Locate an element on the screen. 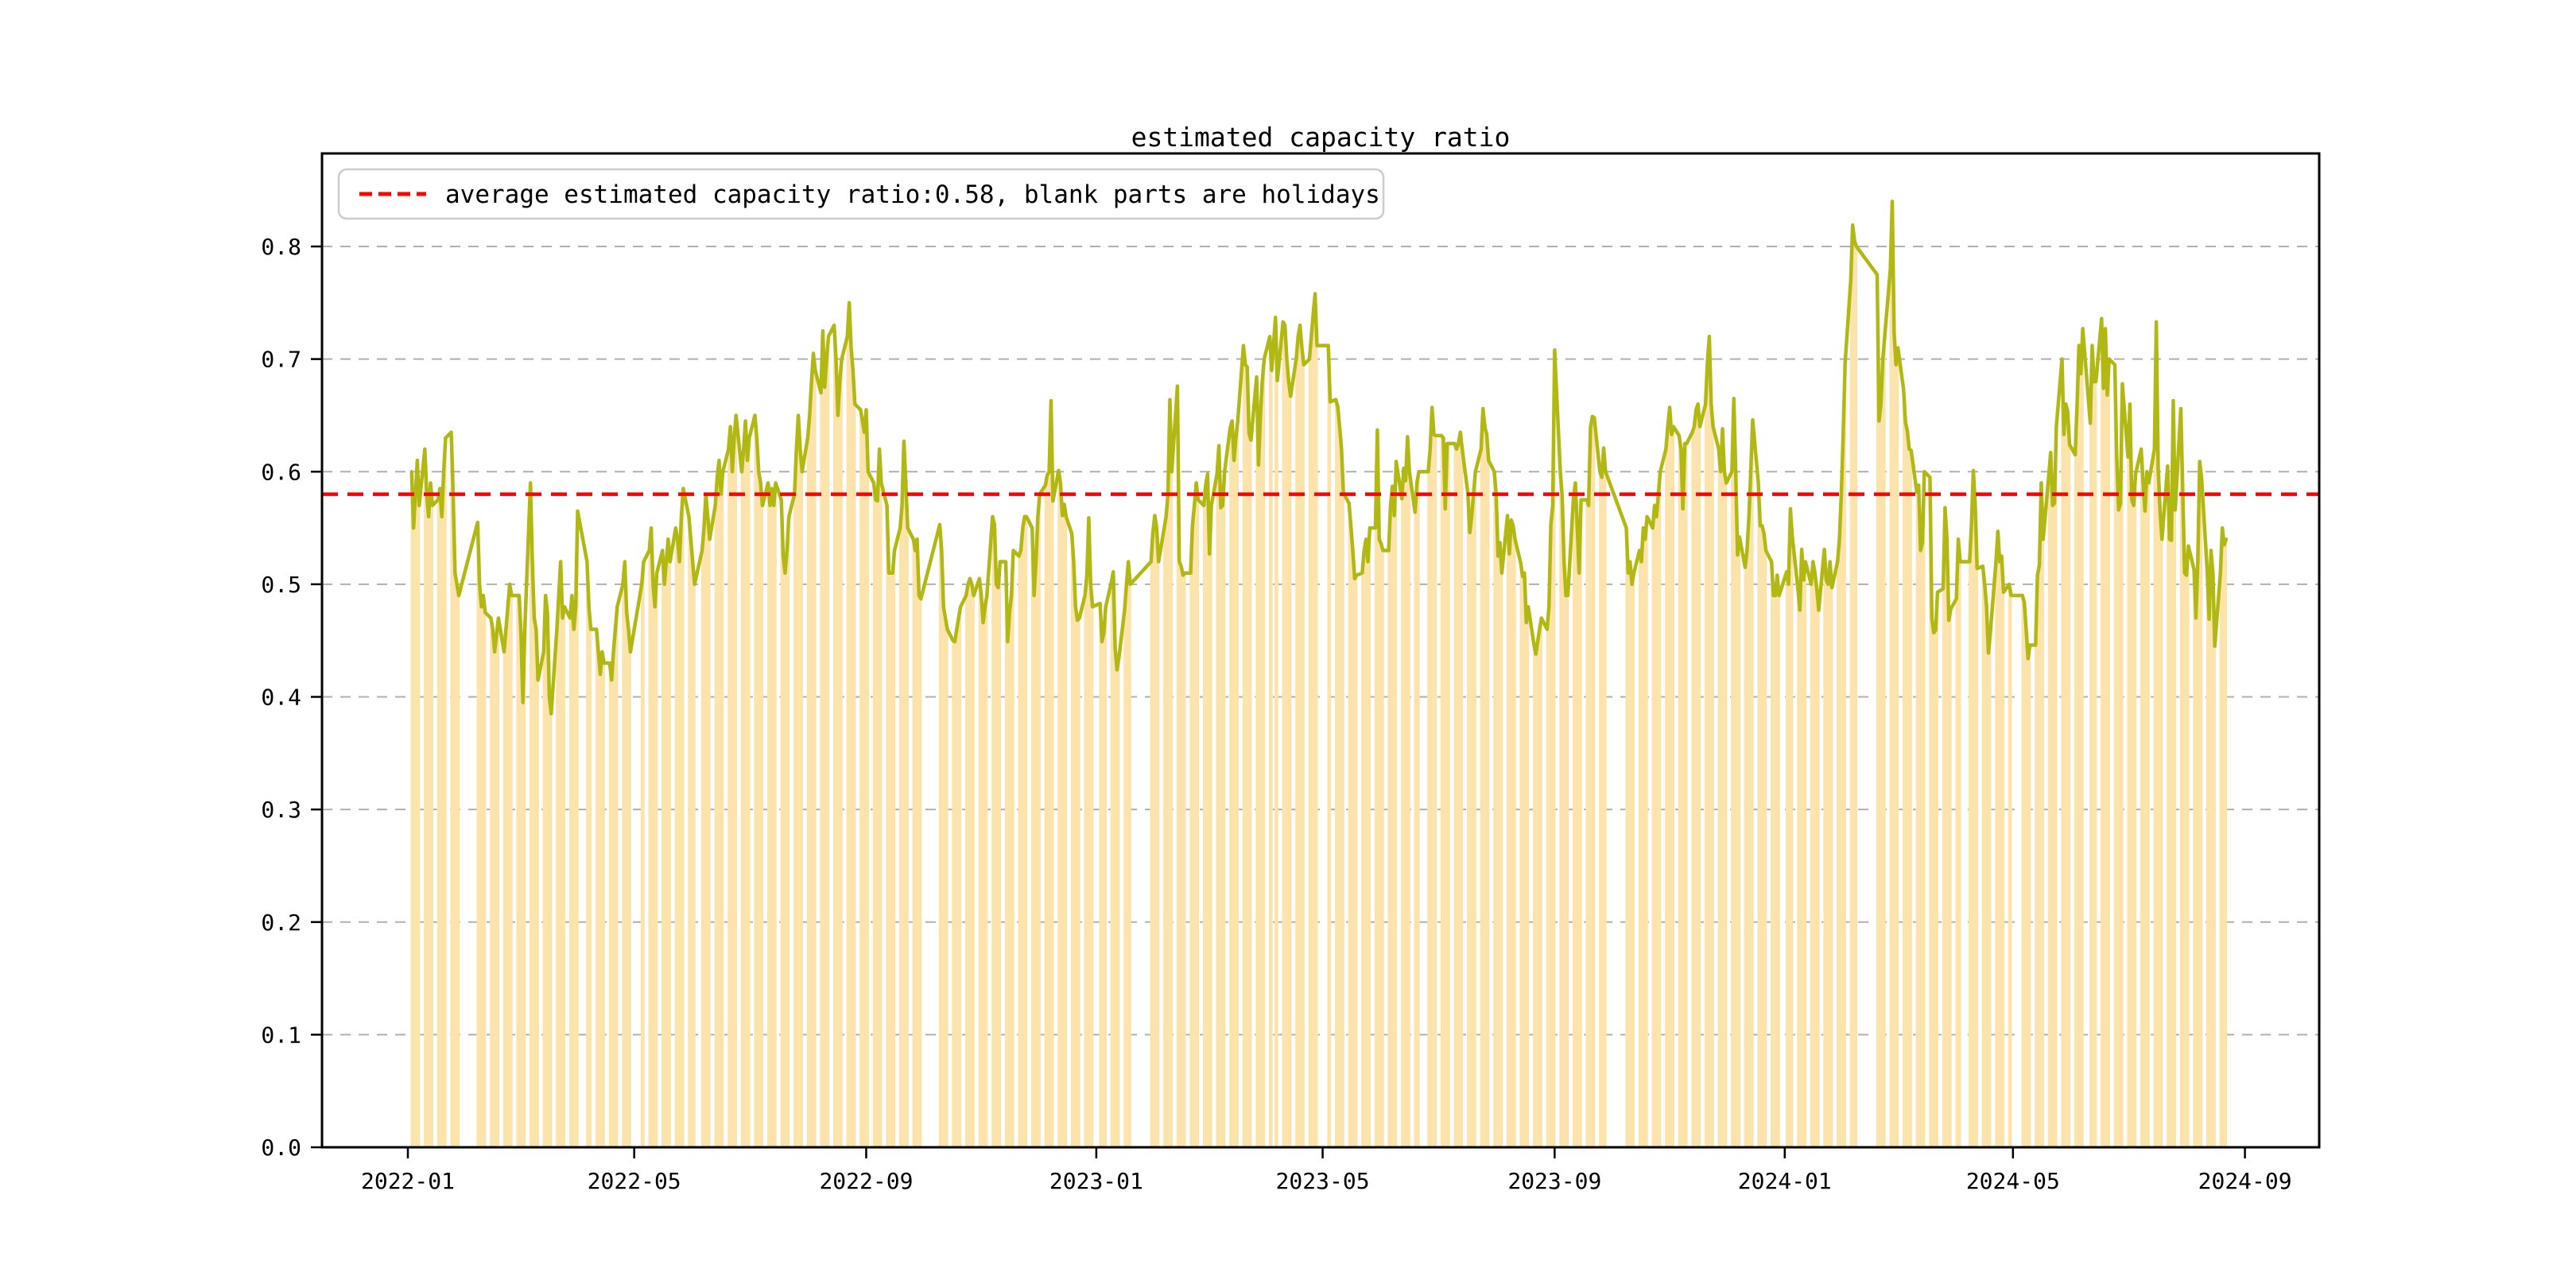  y-tick-label: 0.0 is located at coordinates (281, 1148).